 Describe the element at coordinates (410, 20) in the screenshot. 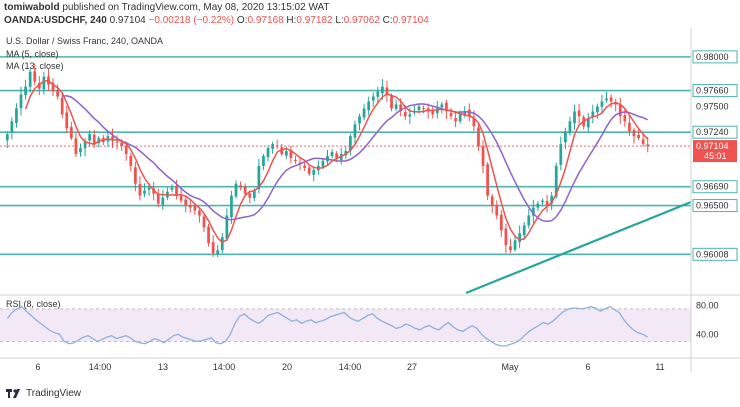

I see `close-value: 0.97104` at that location.